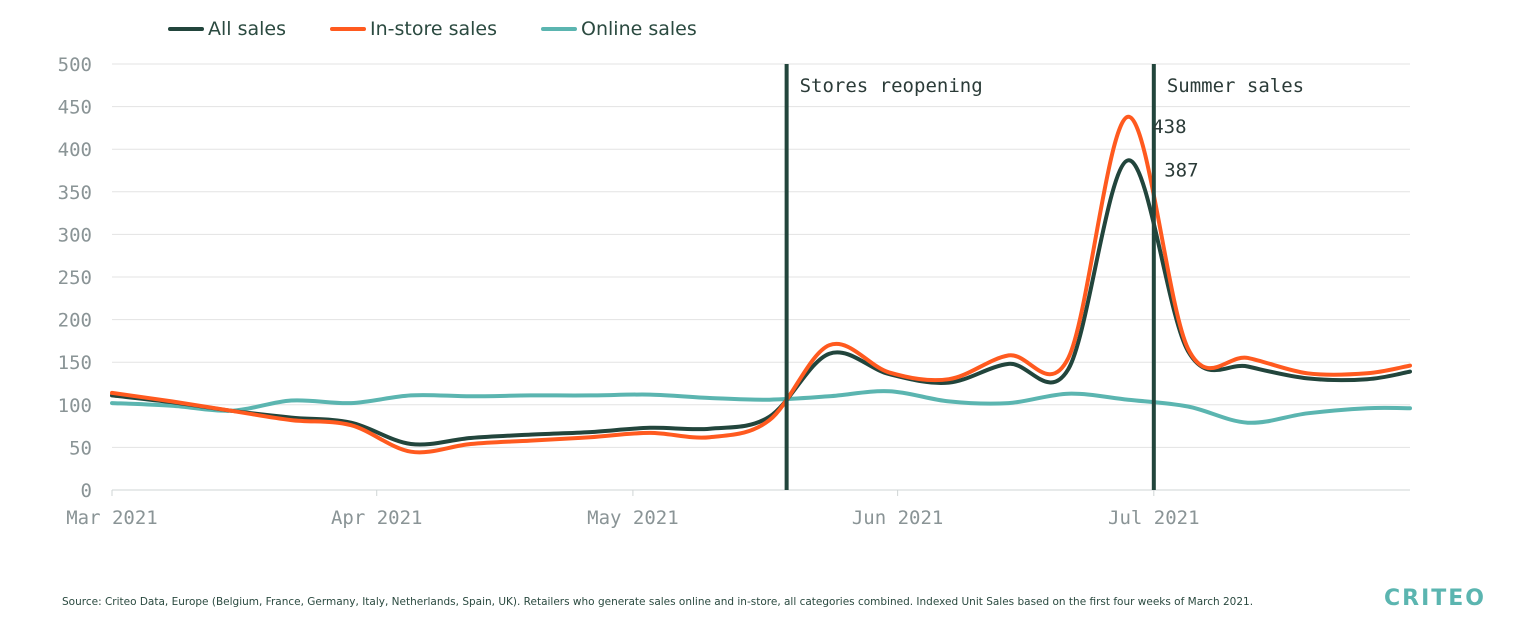 This screenshot has width=1522, height=640. What do you see at coordinates (75, 150) in the screenshot?
I see `y-tick-label-400: 400` at bounding box center [75, 150].